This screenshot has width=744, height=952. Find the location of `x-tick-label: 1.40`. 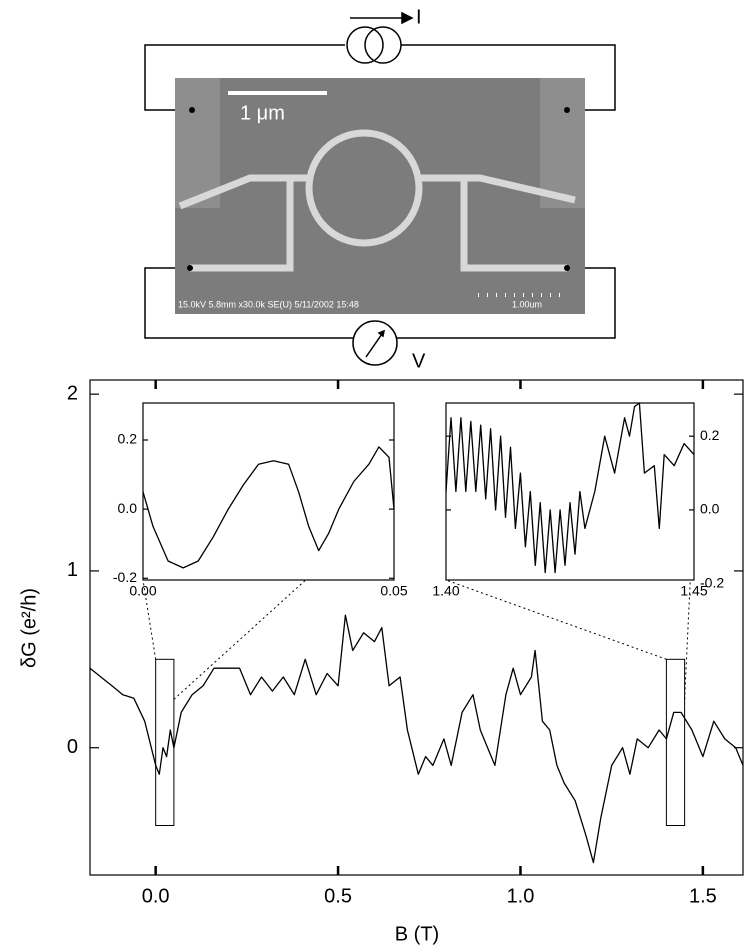

x-tick-label: 1.40 is located at coordinates (445, 591).